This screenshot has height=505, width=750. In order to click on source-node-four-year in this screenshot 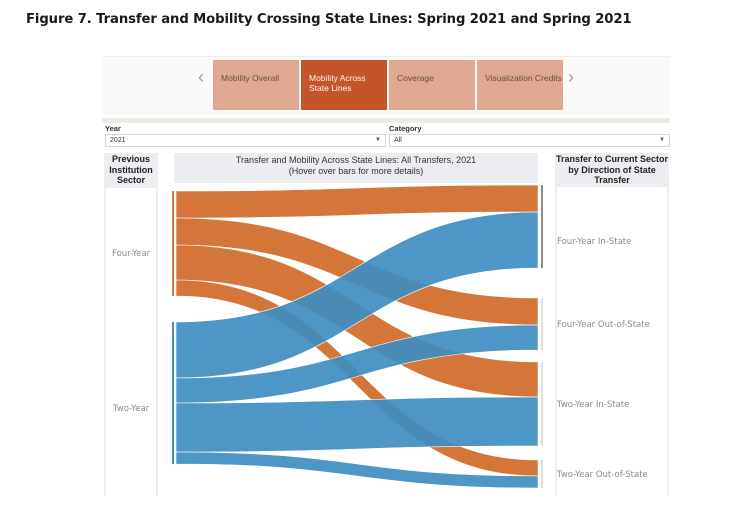, I will do `click(173, 243)`.